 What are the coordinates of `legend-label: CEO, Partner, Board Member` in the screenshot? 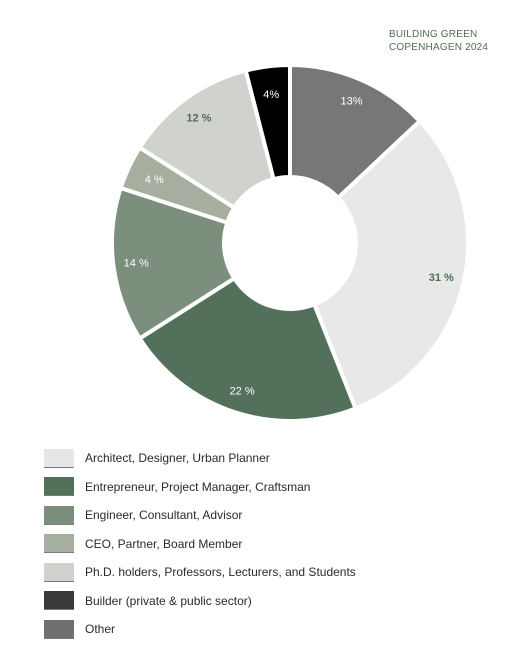 It's located at (164, 543).